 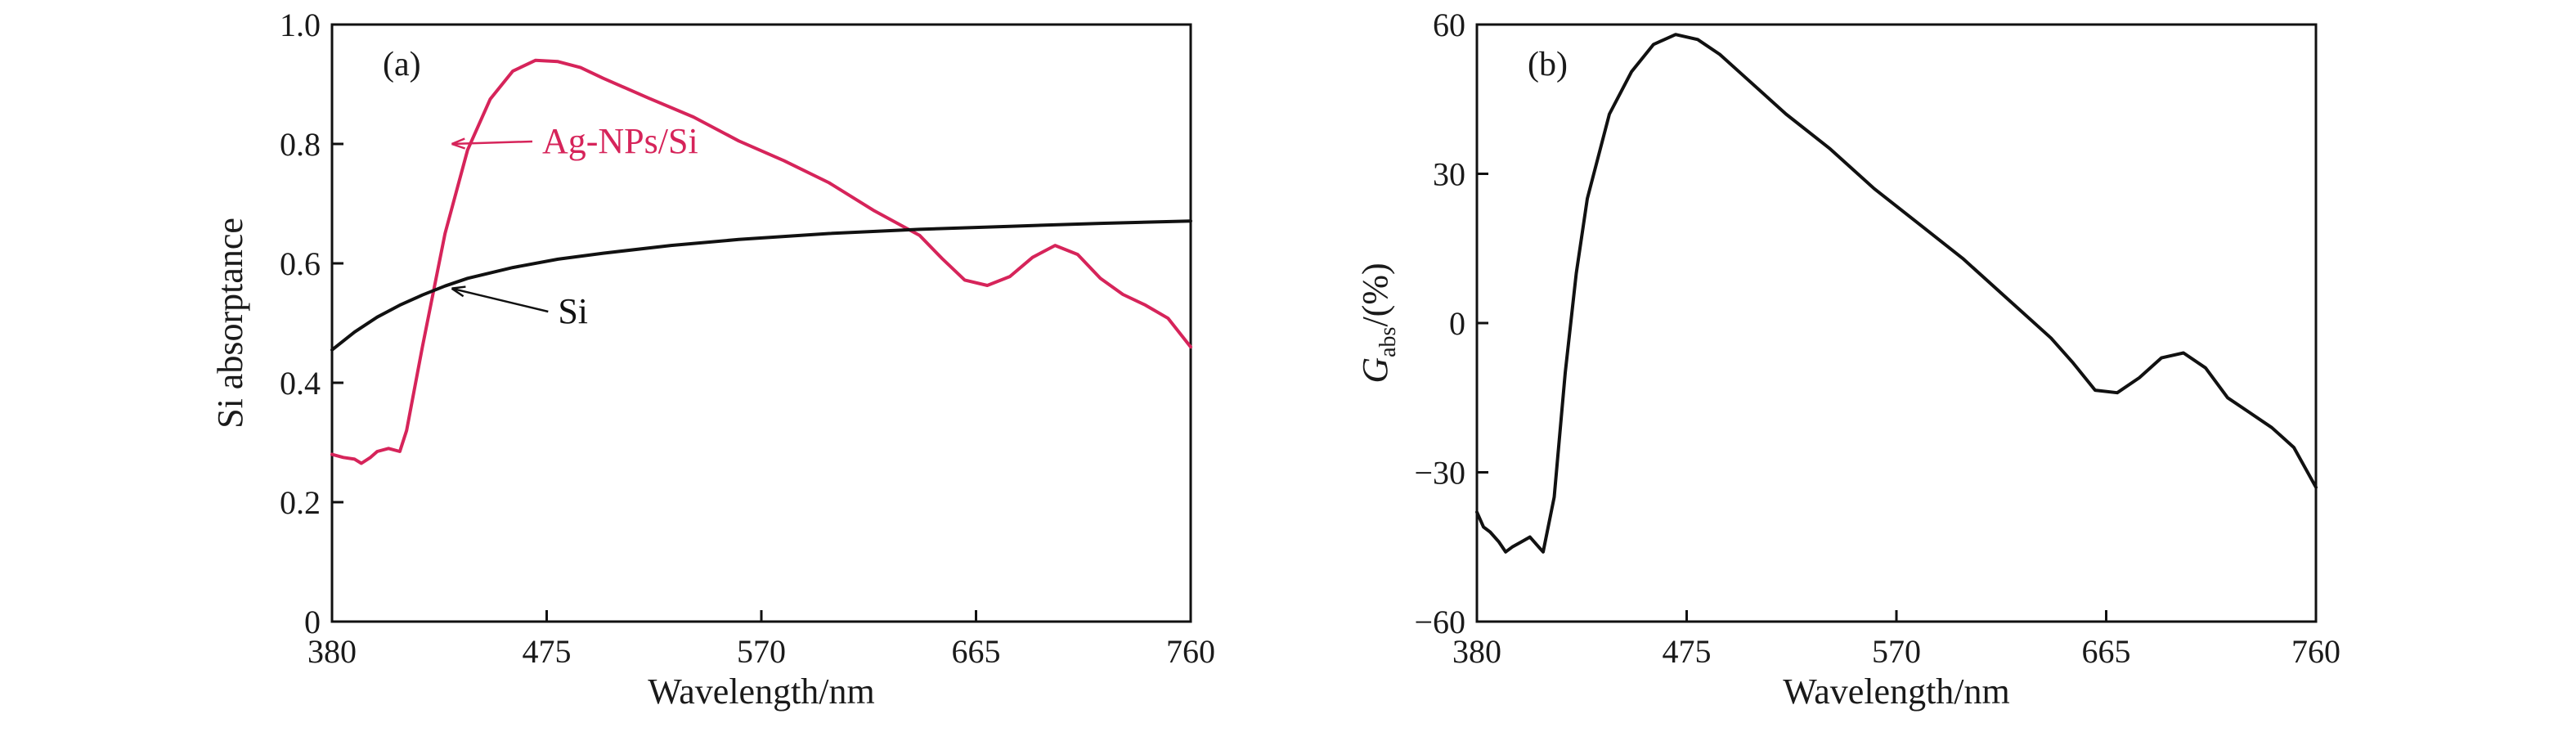 I want to click on x-tick-label-b-1: 475, so click(x=1688, y=651).